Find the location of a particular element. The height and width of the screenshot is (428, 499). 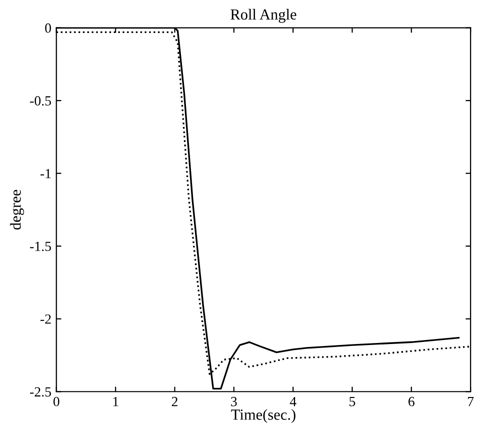

chart-title: Roll Angle is located at coordinates (263, 15).